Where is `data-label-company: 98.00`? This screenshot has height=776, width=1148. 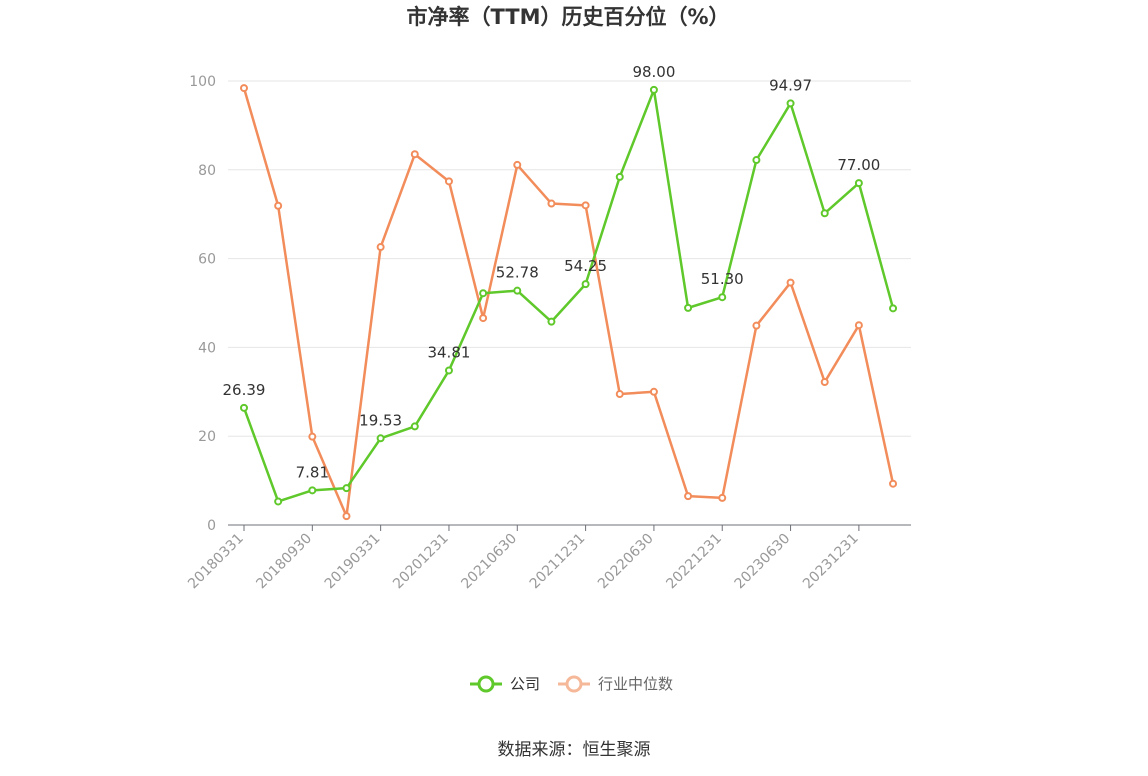 data-label-company: 98.00 is located at coordinates (653, 72).